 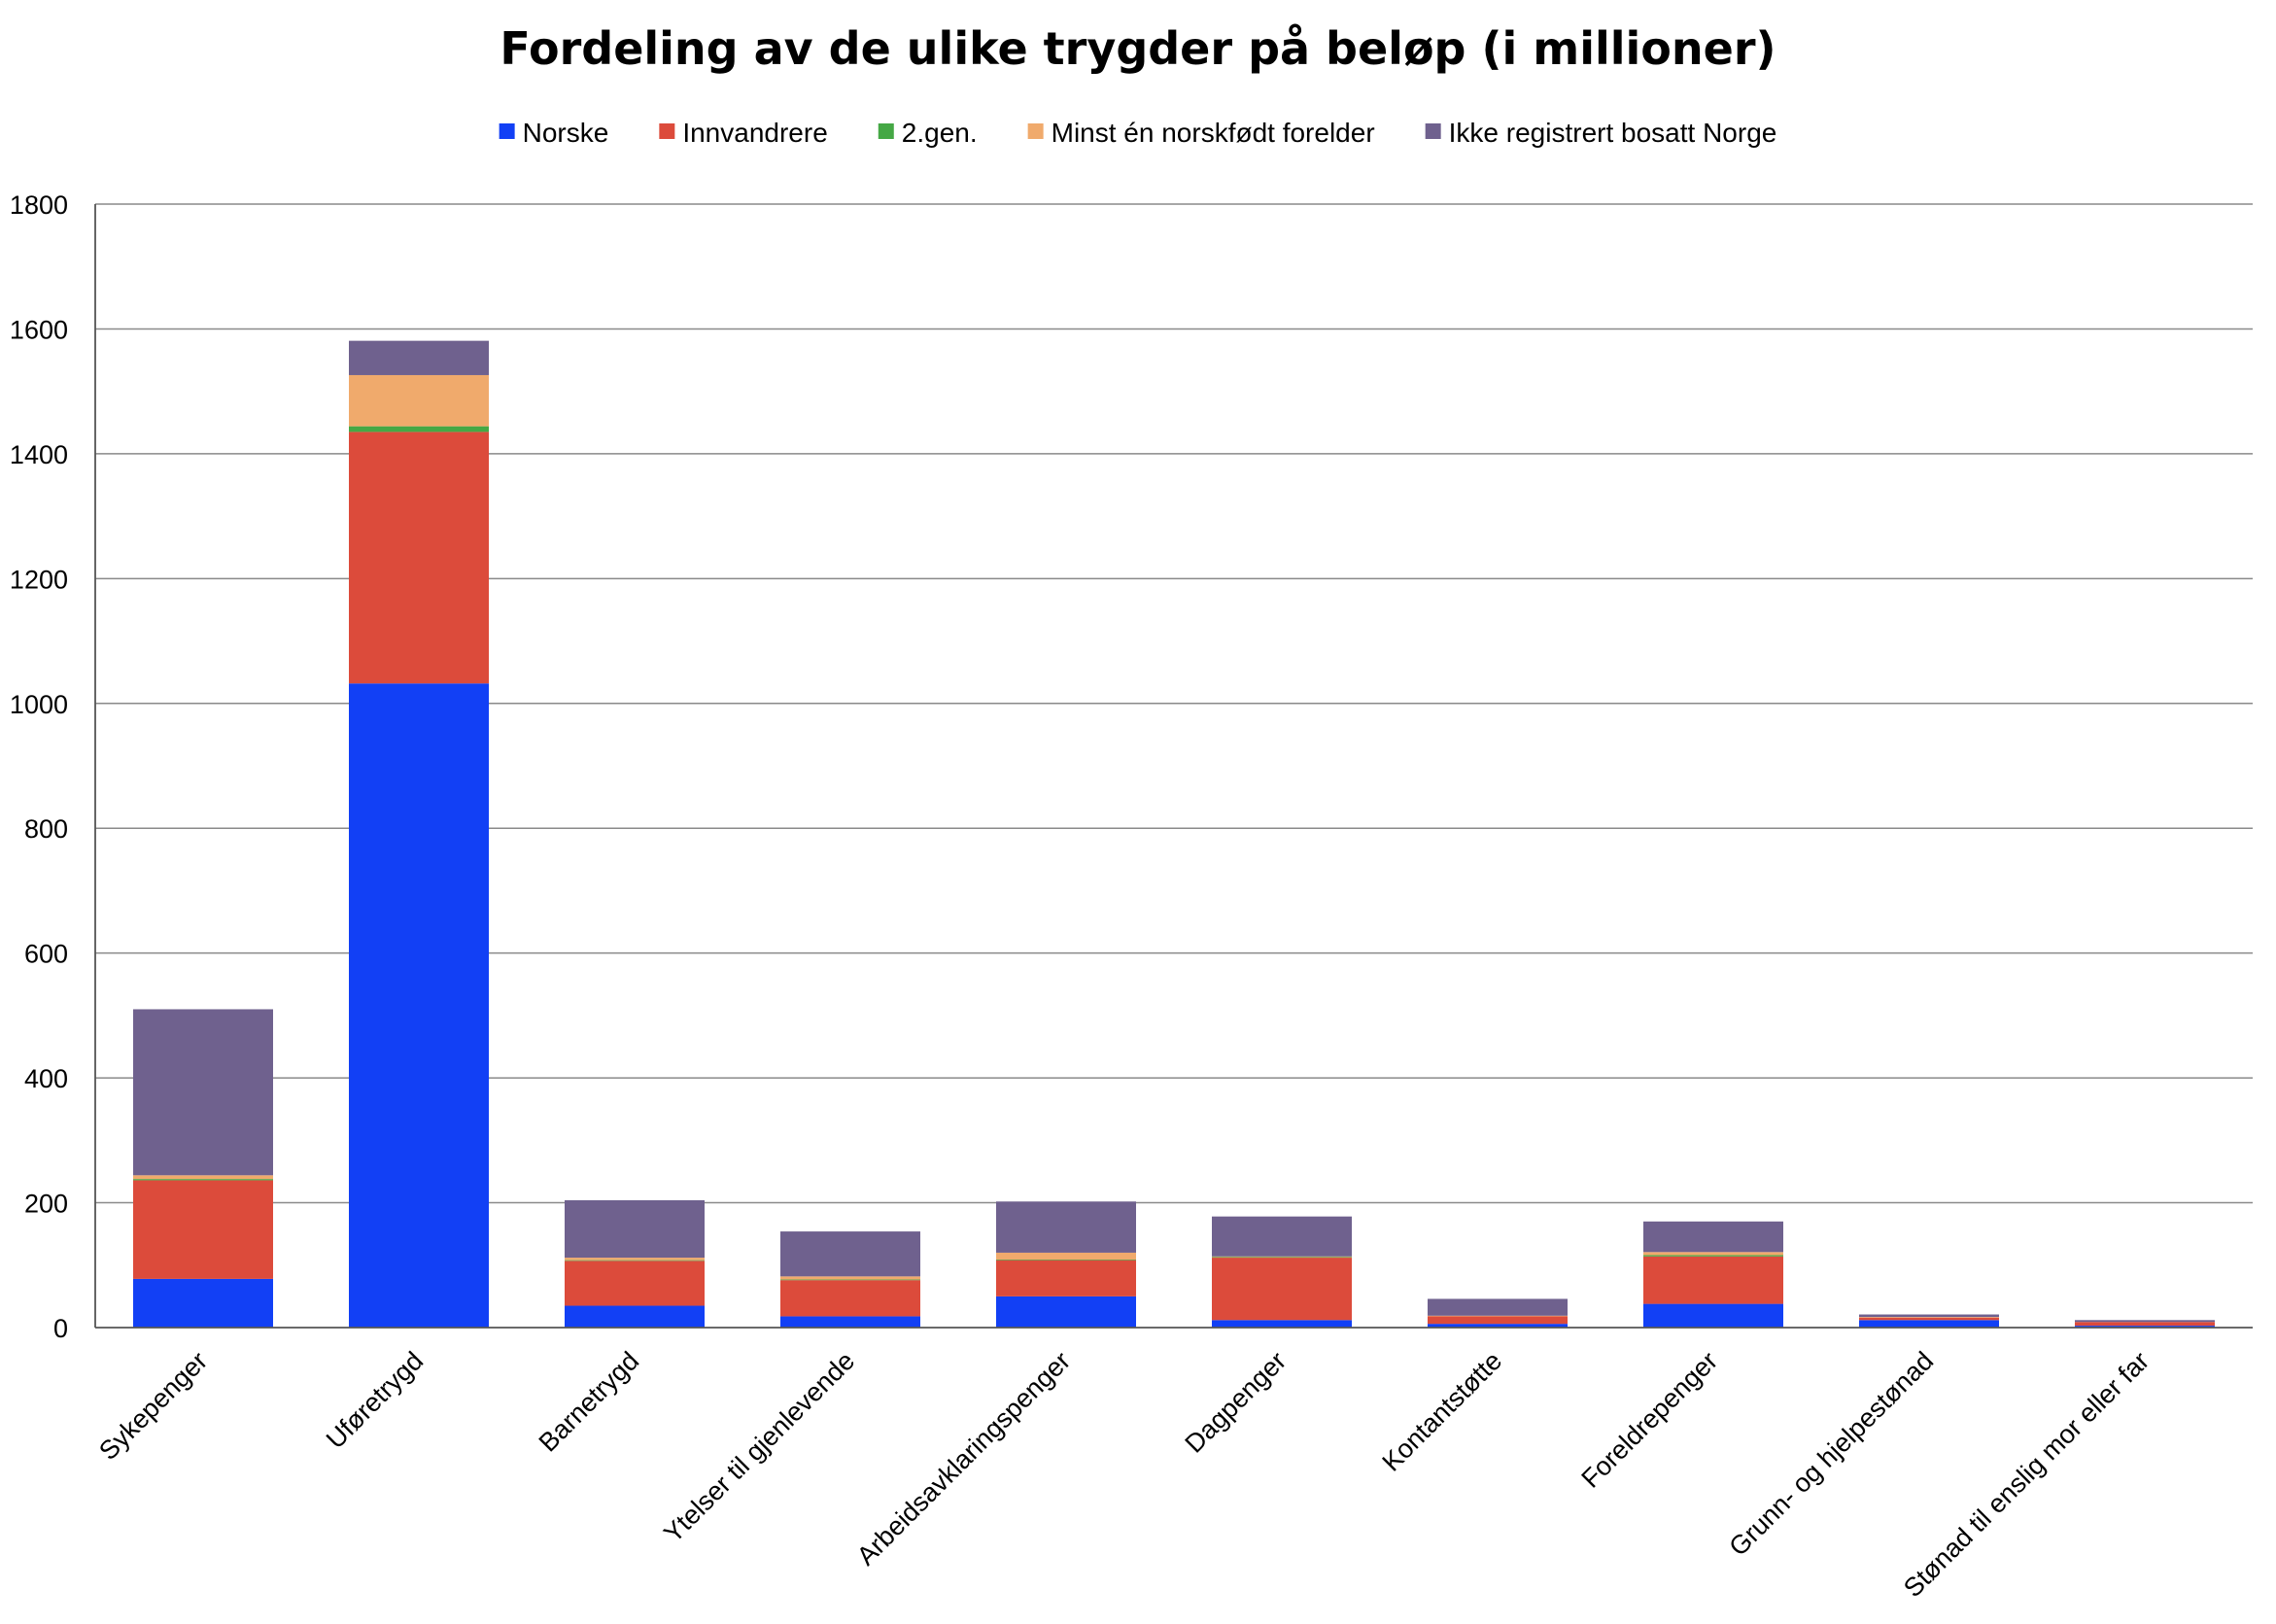 I want to click on y-tick-label: 1000, so click(x=39, y=704).